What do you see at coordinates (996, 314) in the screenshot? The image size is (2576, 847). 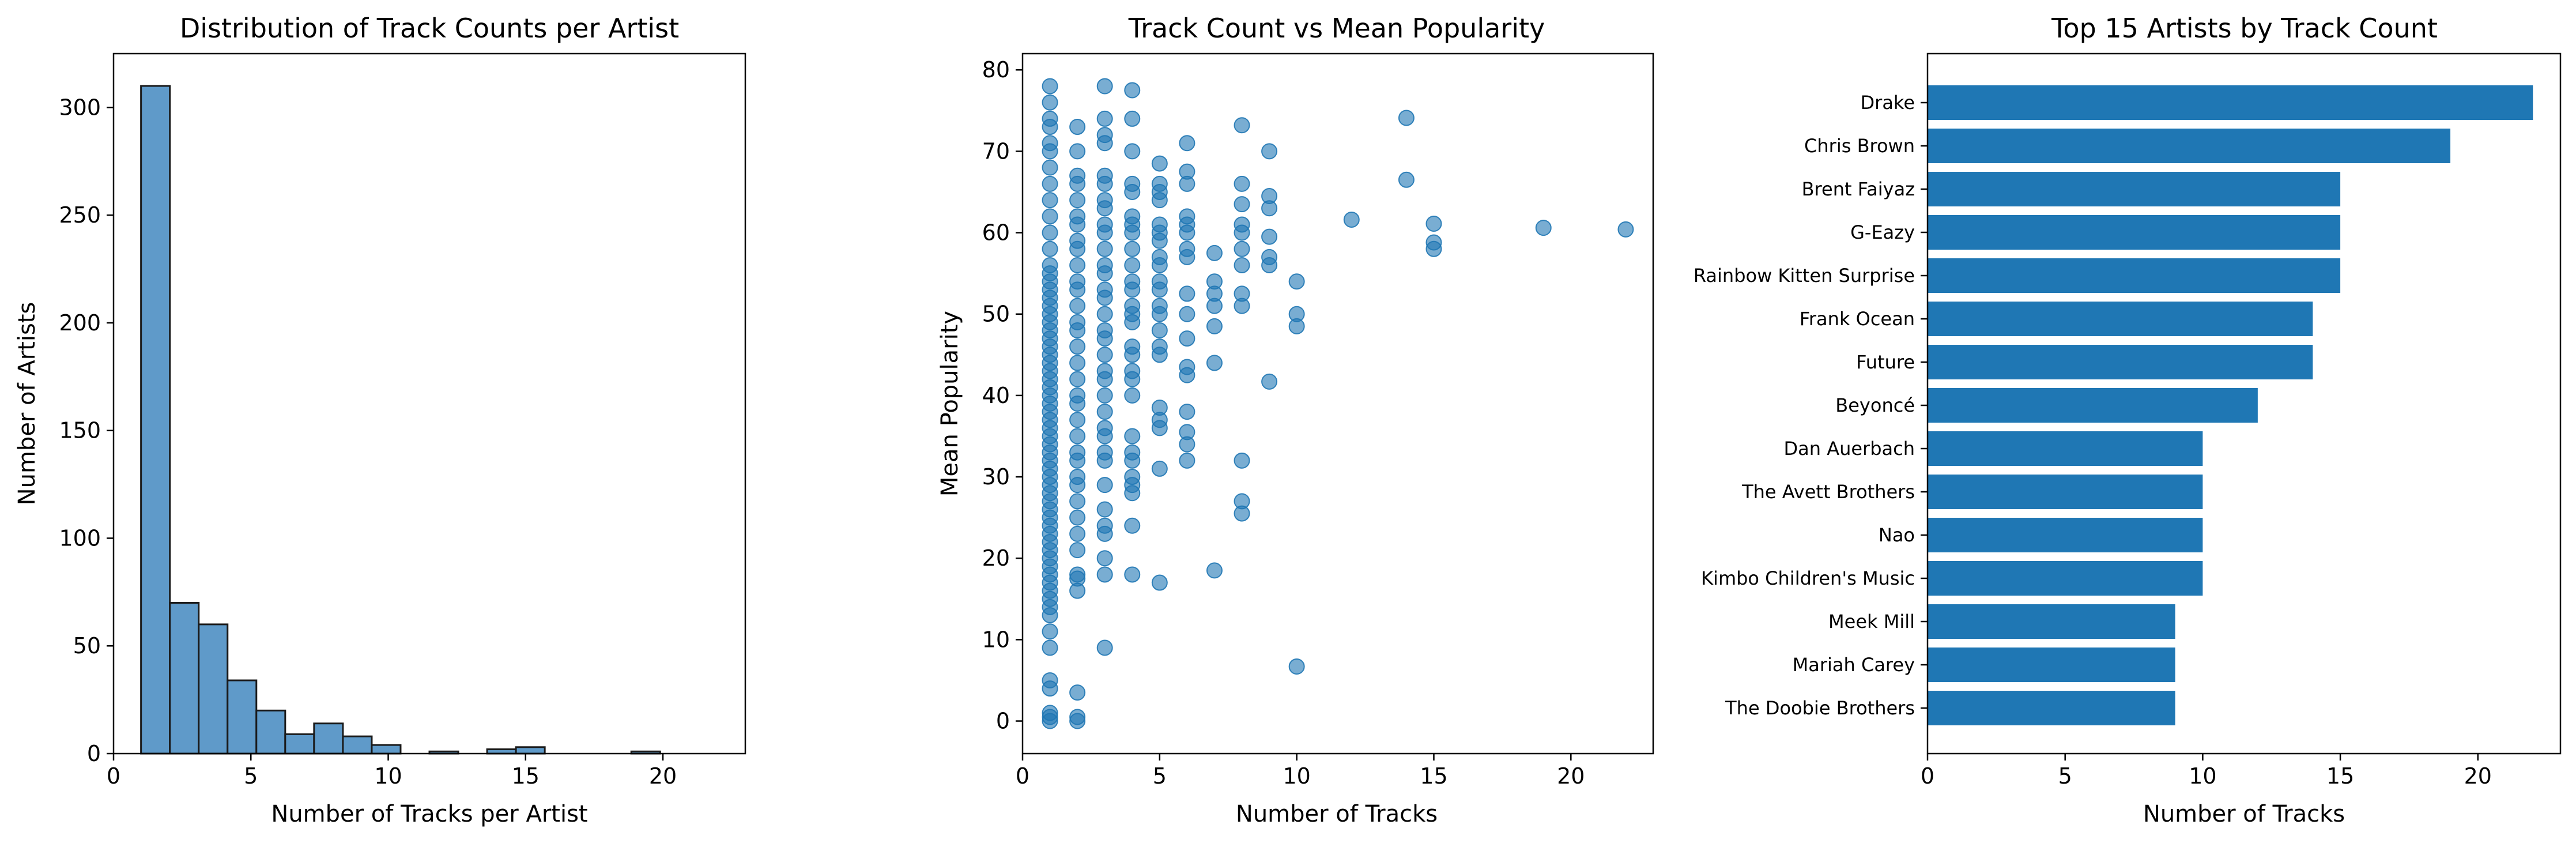 I see `y-tick-label: 50` at bounding box center [996, 314].